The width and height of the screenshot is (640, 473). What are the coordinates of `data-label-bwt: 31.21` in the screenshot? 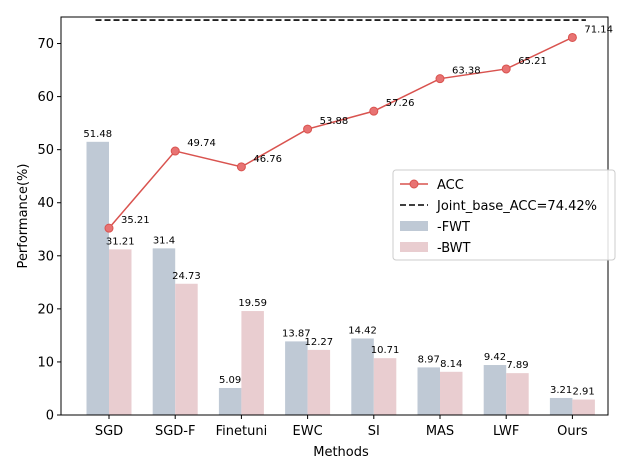 It's located at (120, 241).